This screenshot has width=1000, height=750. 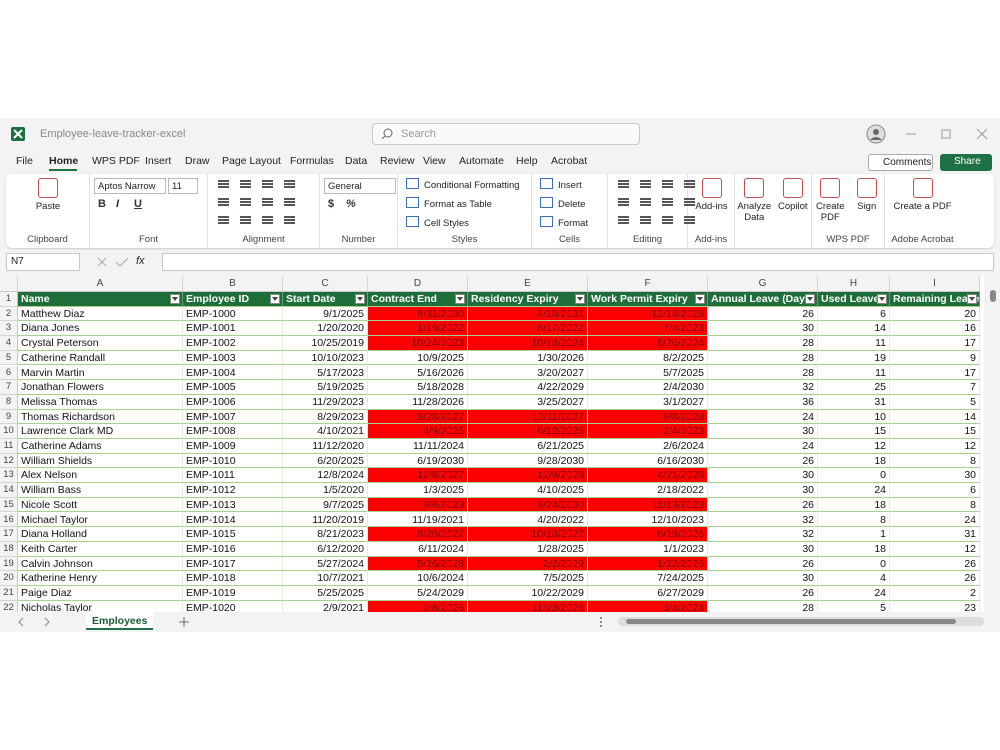 I want to click on table-cell: 6/21/2025, so click(x=528, y=446).